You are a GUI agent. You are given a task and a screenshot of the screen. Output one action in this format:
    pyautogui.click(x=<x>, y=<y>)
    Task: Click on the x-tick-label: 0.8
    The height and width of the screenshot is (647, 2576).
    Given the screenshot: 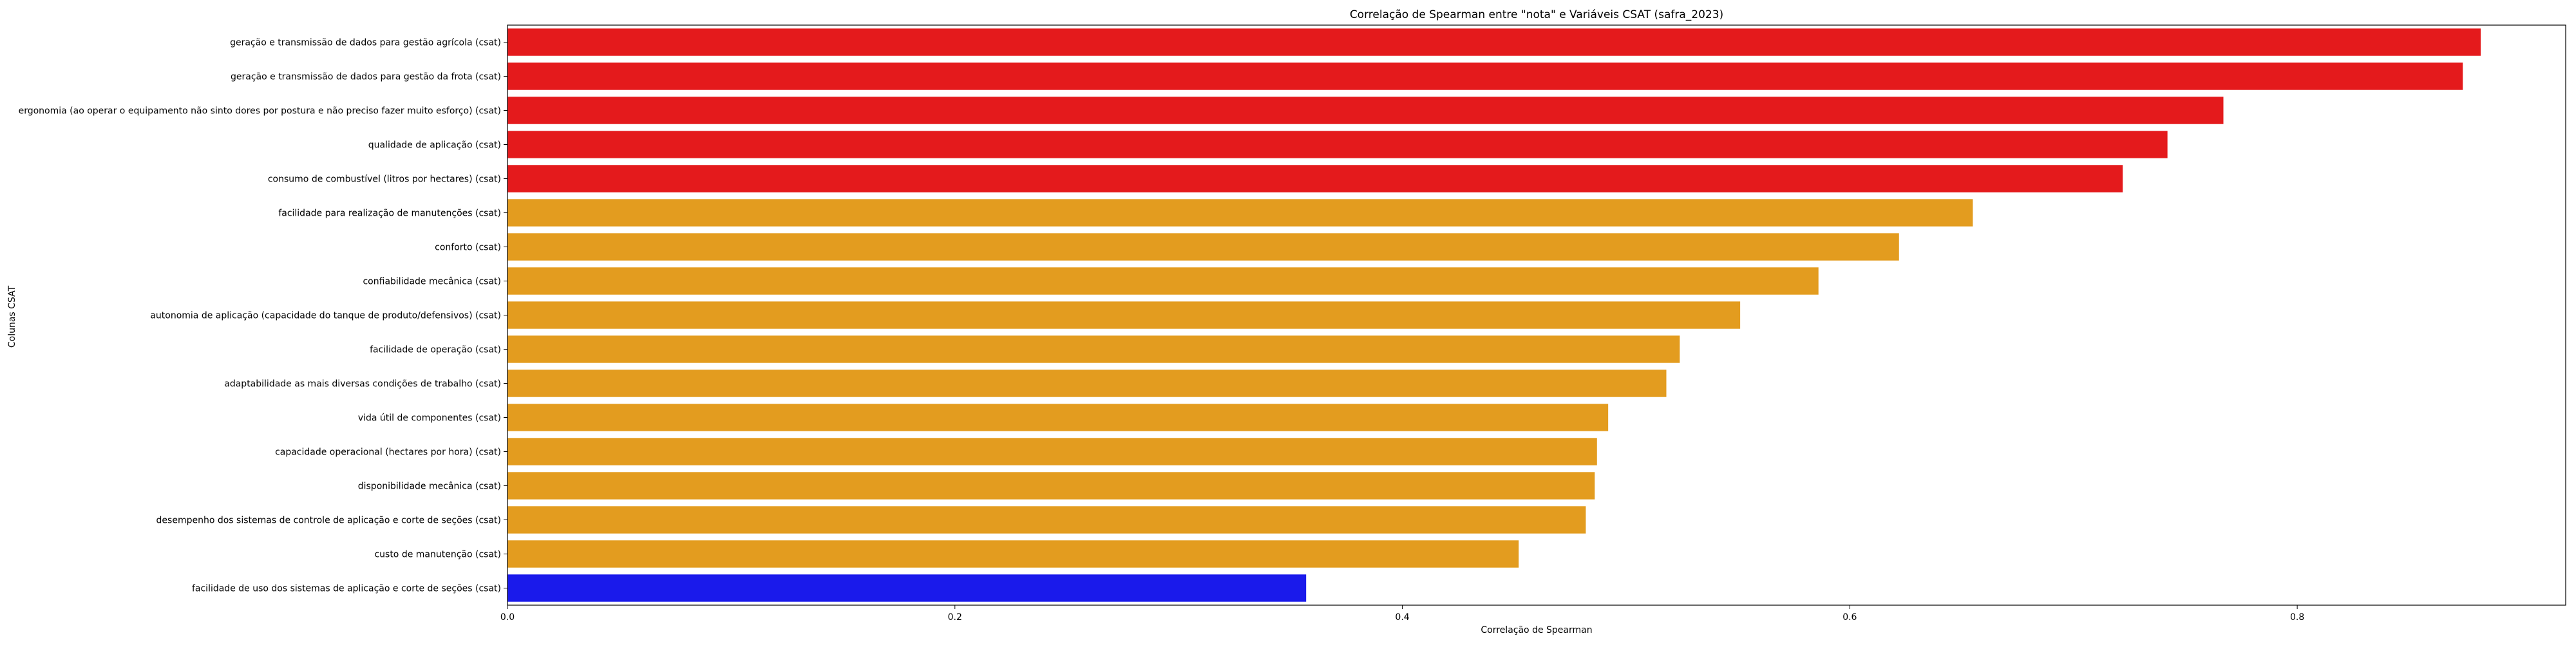 What is the action you would take?
    pyautogui.click(x=2297, y=617)
    